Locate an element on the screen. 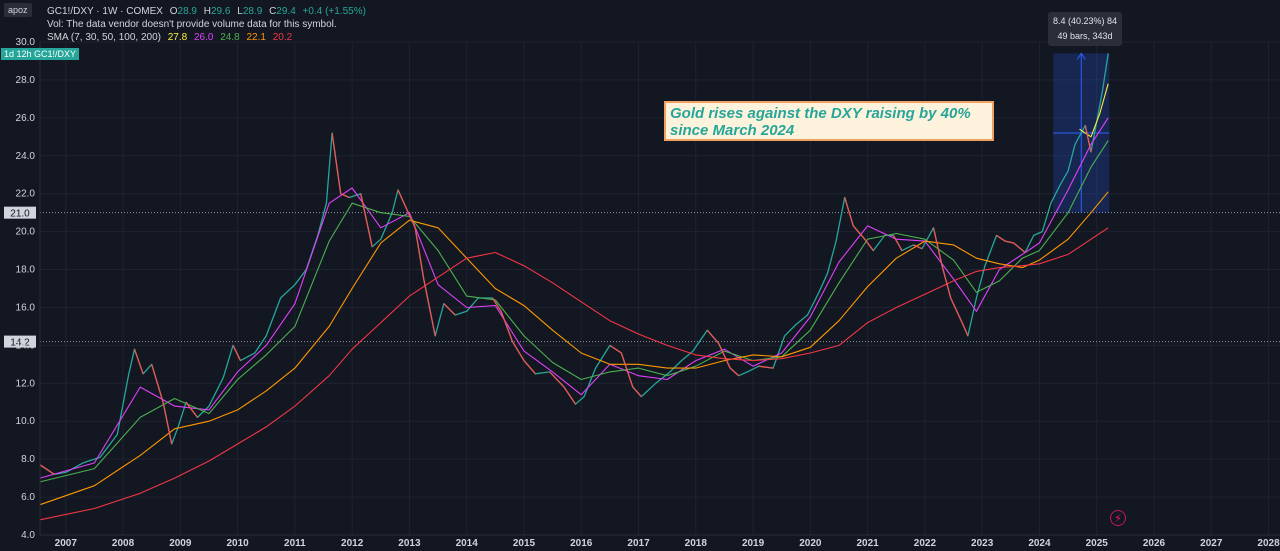 The image size is (1280, 551). ohlc-high-value: 29.6 is located at coordinates (221, 11).